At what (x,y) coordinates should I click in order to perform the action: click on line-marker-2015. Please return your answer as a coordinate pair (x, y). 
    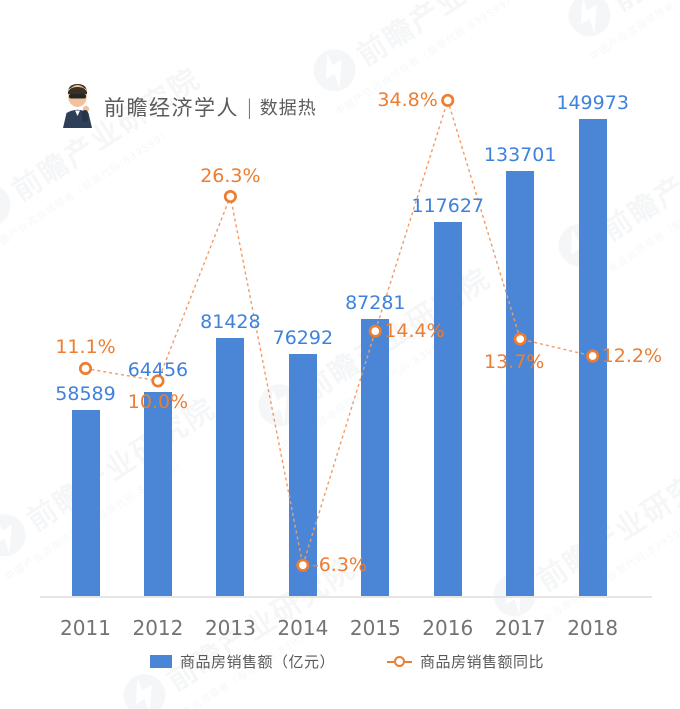
    Looking at the image, I should click on (375, 331).